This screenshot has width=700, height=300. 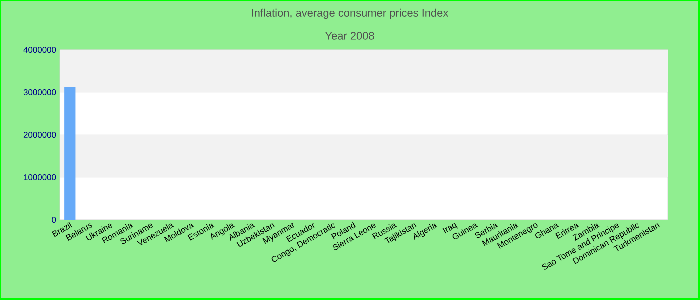 I want to click on y-tick-label: 0, so click(x=54, y=220).